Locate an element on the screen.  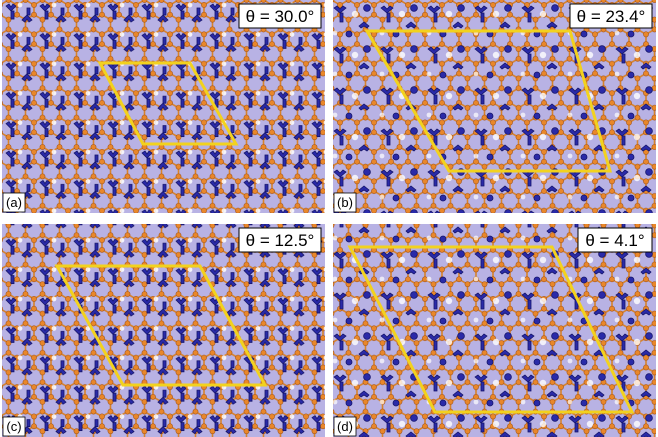
panel-label: (b) is located at coordinates (345, 202).